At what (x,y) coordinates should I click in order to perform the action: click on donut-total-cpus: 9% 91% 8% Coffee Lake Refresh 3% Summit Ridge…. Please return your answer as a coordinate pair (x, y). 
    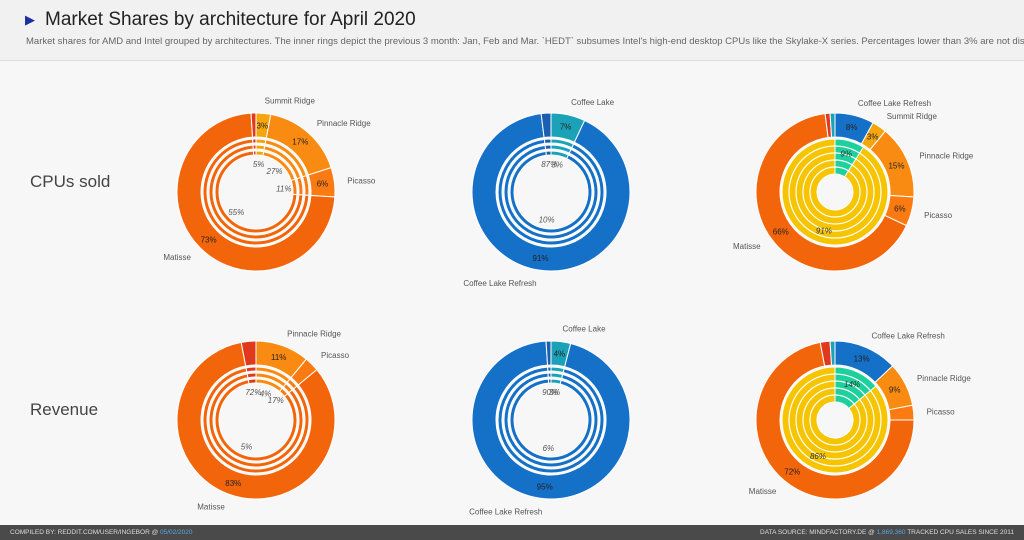
    Looking at the image, I should click on (853, 185).